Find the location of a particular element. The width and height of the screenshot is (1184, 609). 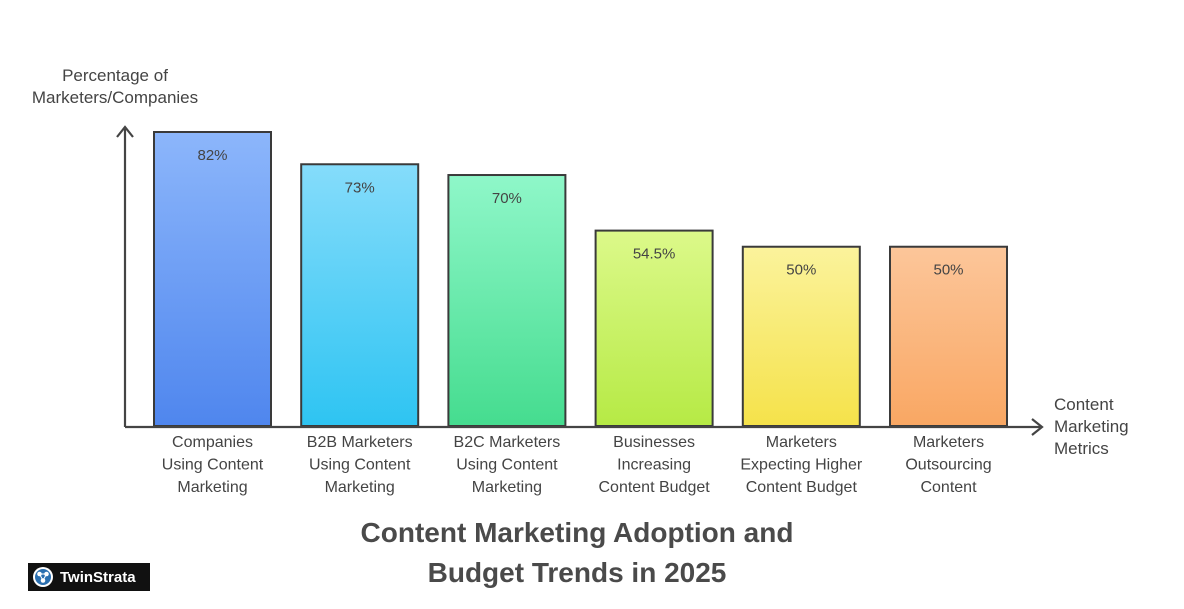

x-axis-label: Content Marketing Metrics is located at coordinates (1114, 427).